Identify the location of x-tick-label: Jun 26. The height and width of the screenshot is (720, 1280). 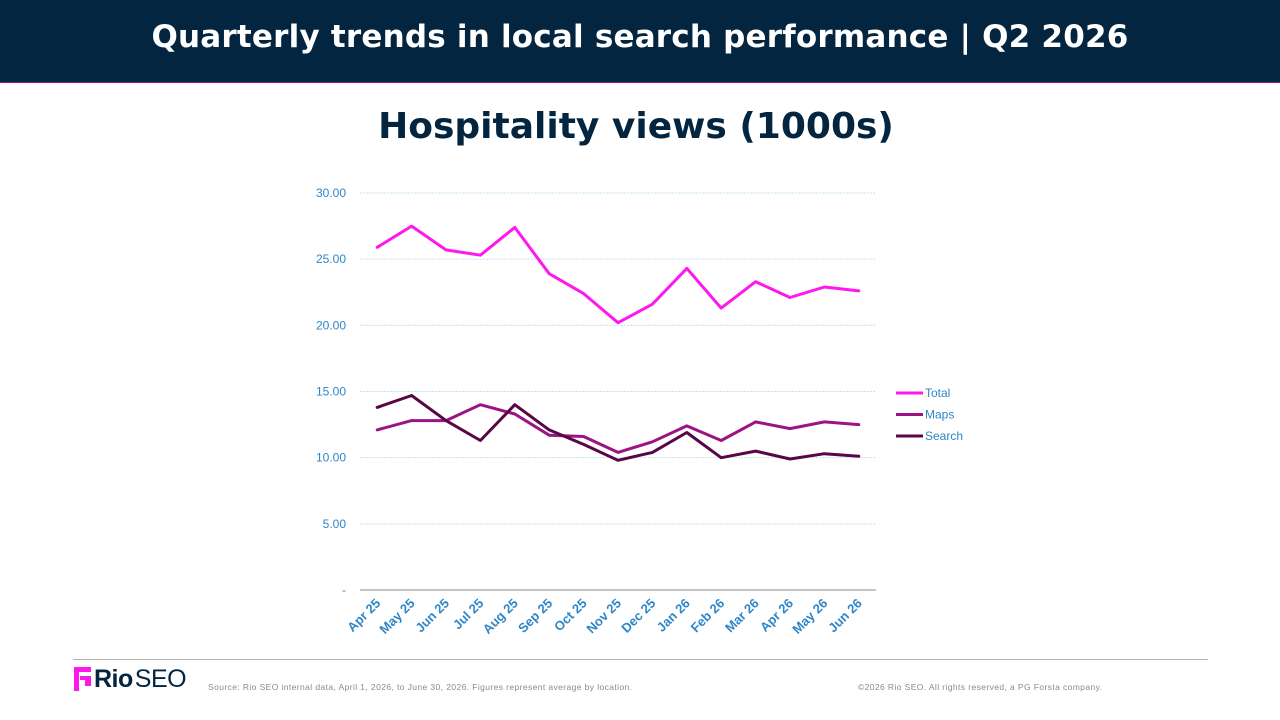
(845, 616).